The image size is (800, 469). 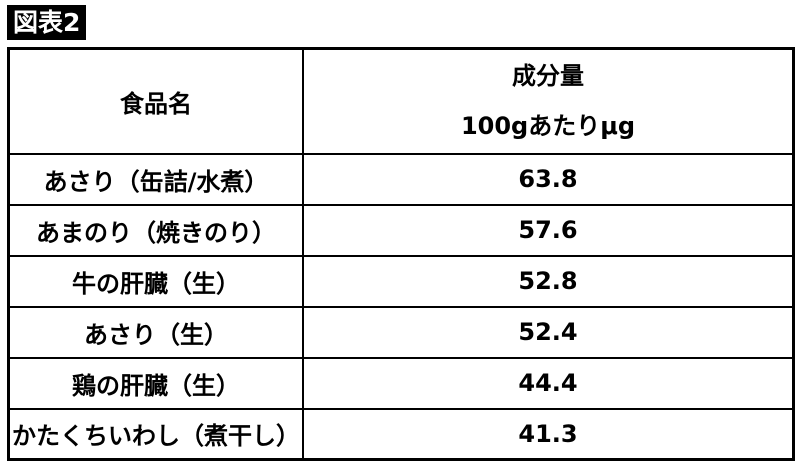 What do you see at coordinates (155, 383) in the screenshot?
I see `food-cell: 鶏の肝臓（生）` at bounding box center [155, 383].